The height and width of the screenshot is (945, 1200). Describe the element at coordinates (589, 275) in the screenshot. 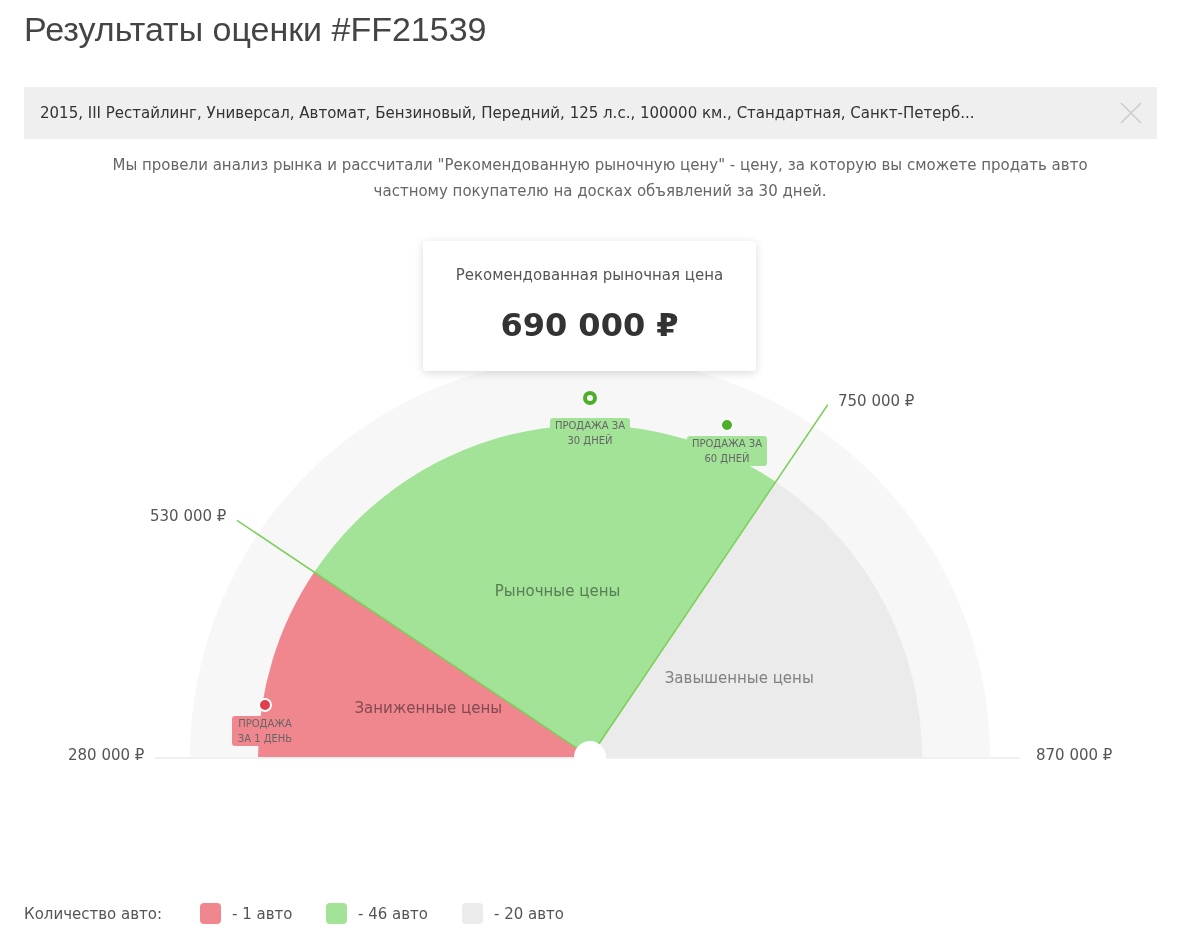

I see `text: Рекомендованная рыночная цена` at that location.